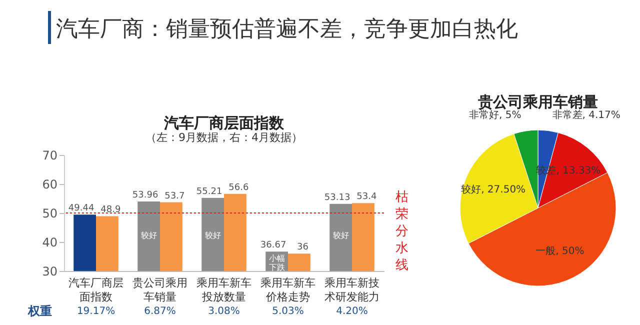 Image resolution: width=640 pixels, height=325 pixels. I want to click on chart-subtitle: （左：9月数据，右：4月数据）, so click(224, 137).